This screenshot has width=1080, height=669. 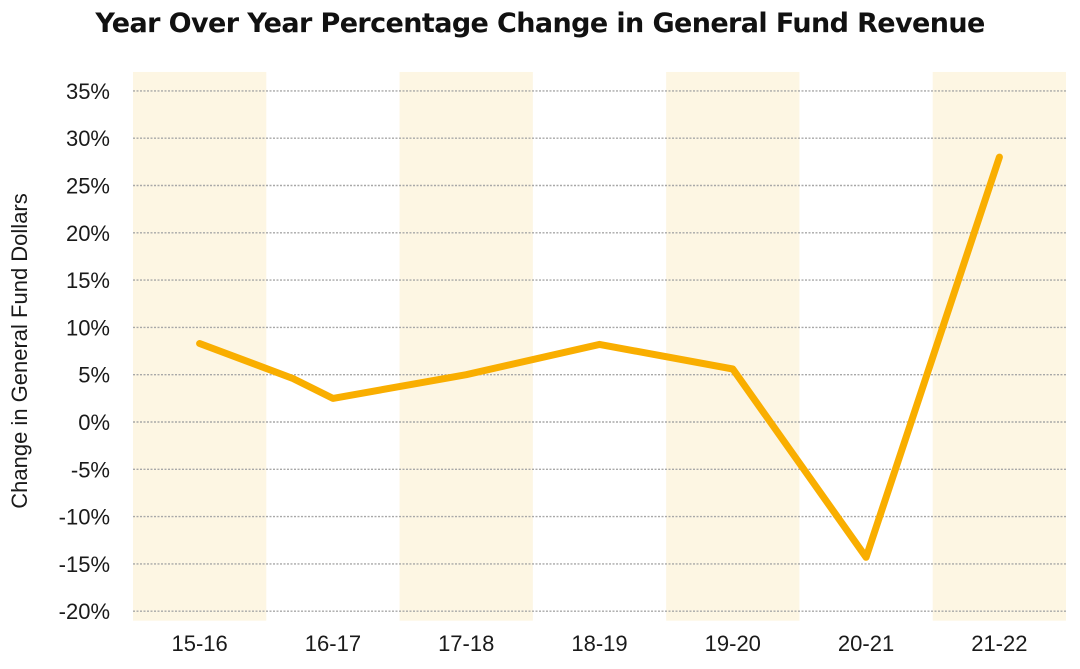 I want to click on x-tick-label: 20-21, so click(x=866, y=643).